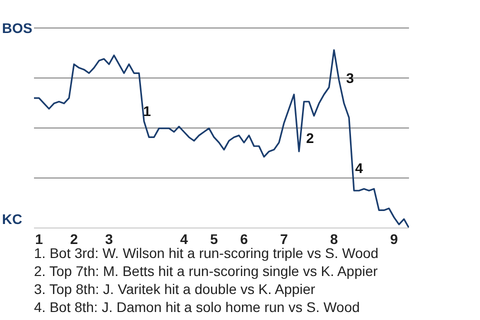 This screenshot has width=480, height=320. Describe the element at coordinates (244, 238) in the screenshot. I see `x-tick-label: 6` at that location.